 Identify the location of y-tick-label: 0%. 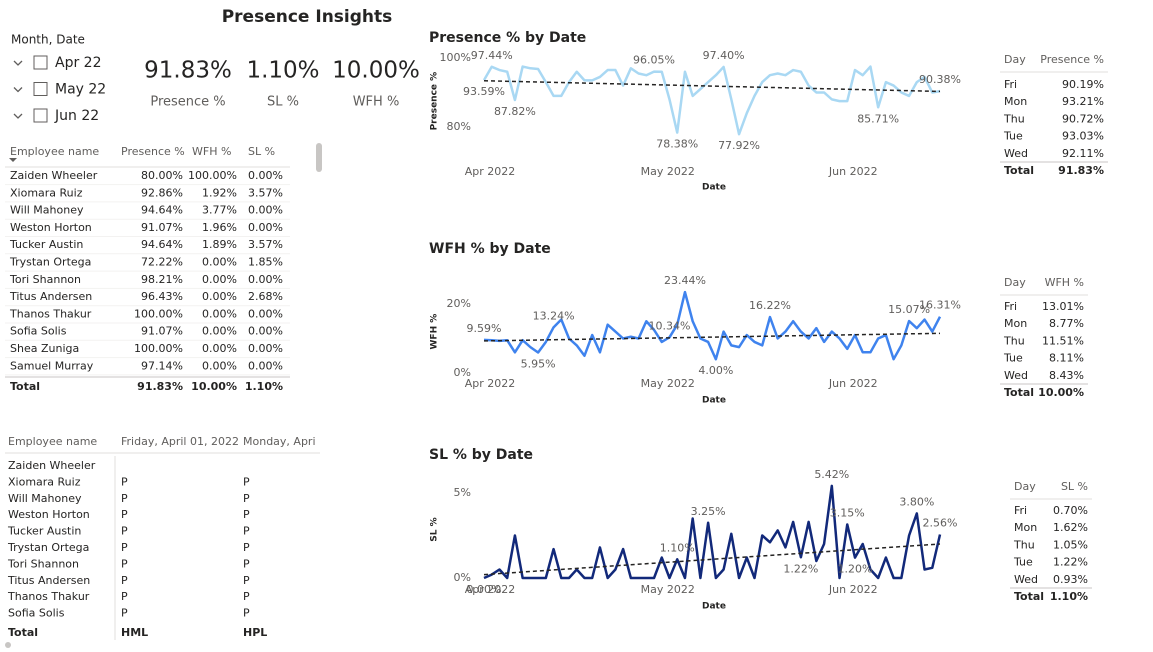
(462, 372).